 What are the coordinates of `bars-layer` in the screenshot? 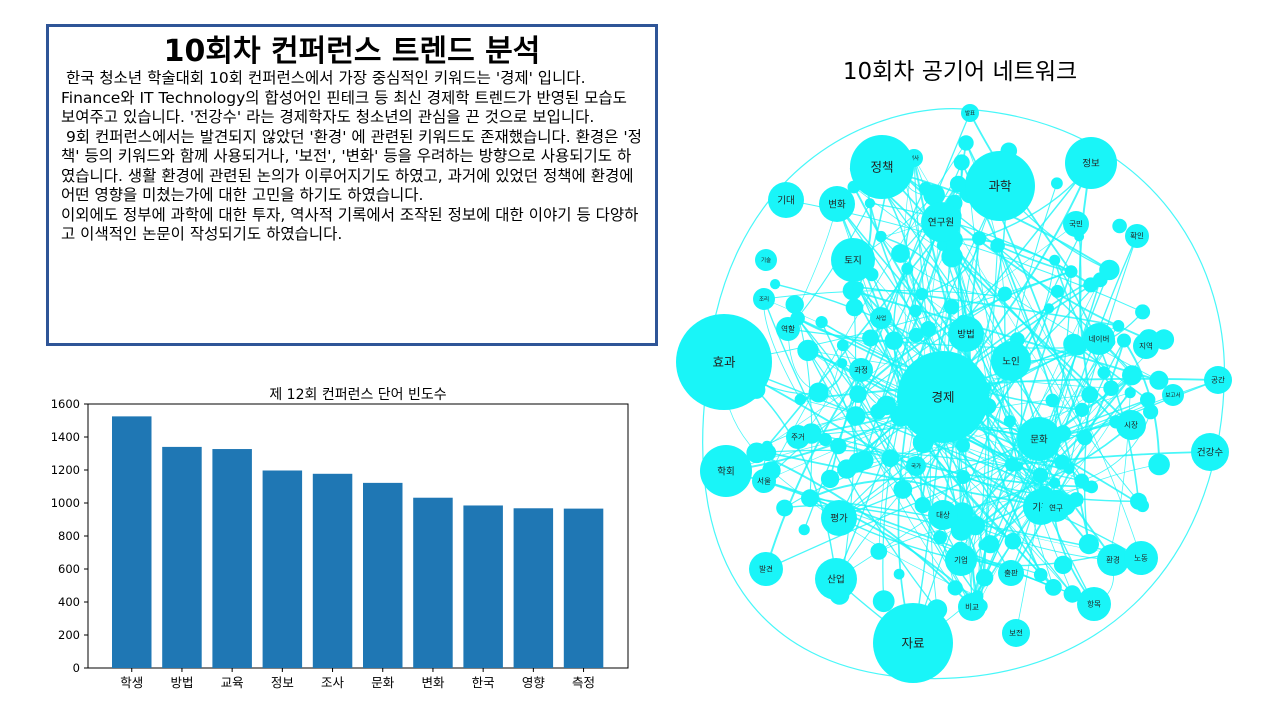 It's located at (358, 542).